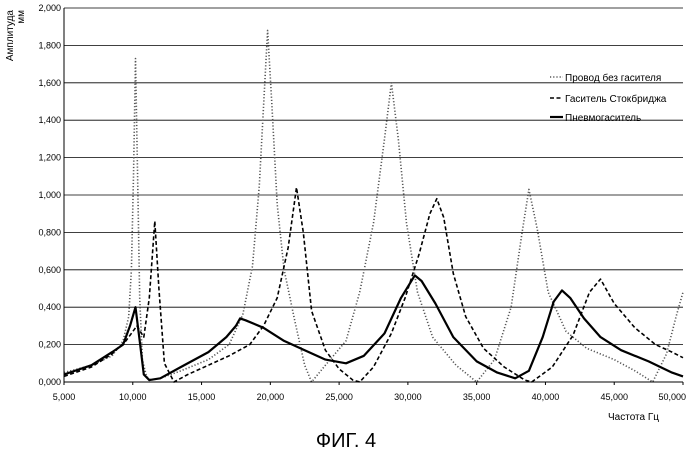 Image resolution: width=700 pixels, height=457 pixels. Describe the element at coordinates (408, 397) in the screenshot. I see `x-tick-label: 30,000` at that location.